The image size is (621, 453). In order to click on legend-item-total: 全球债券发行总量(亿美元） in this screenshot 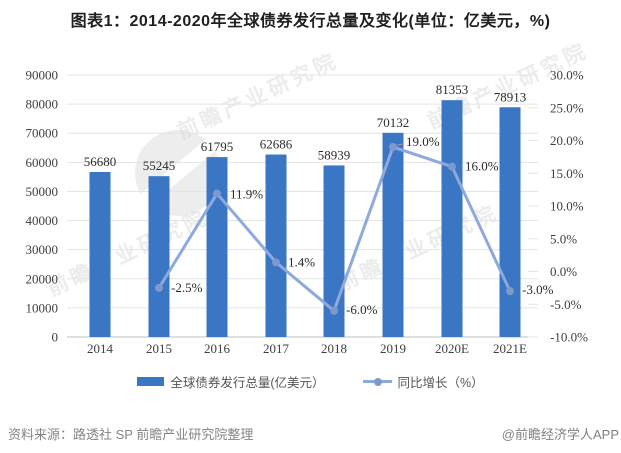, I will do `click(231, 381)`.